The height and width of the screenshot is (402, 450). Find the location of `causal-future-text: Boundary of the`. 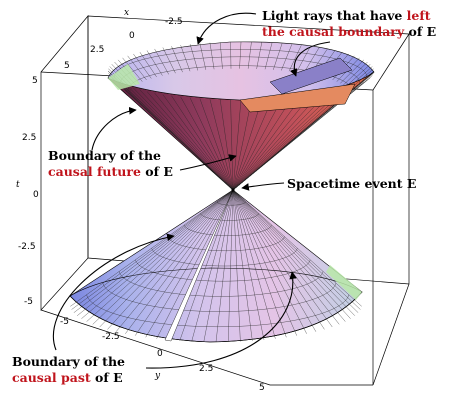

causal-future-text: Boundary of the is located at coordinates (104, 155).